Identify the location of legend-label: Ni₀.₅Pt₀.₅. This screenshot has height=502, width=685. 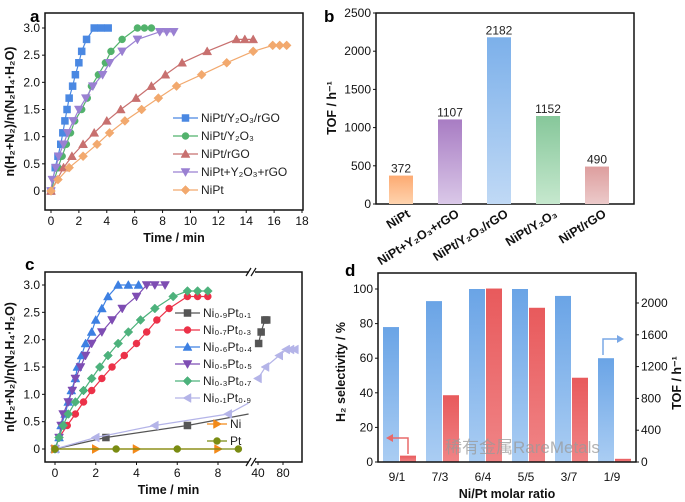
(227, 364).